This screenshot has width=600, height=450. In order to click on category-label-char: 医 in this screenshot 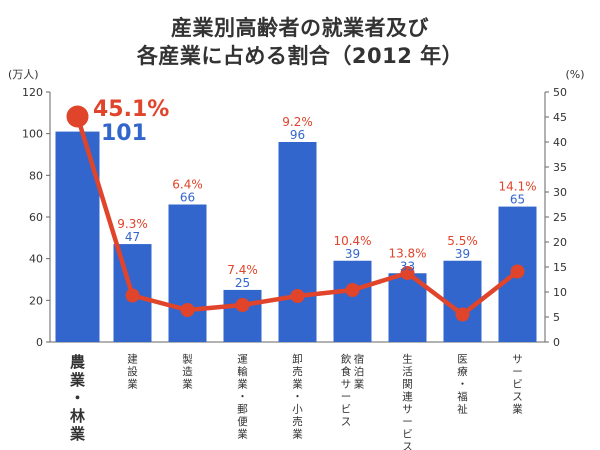, I will do `click(462, 360)`.